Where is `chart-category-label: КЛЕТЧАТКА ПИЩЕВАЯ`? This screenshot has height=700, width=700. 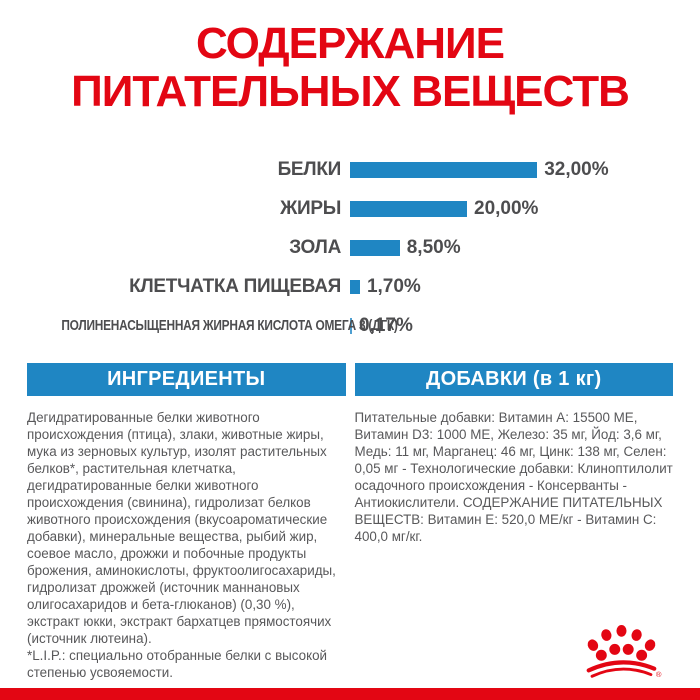
chart-category-label: КЛЕТЧАТКА ПИЩЕВАЯ is located at coordinates (235, 286).